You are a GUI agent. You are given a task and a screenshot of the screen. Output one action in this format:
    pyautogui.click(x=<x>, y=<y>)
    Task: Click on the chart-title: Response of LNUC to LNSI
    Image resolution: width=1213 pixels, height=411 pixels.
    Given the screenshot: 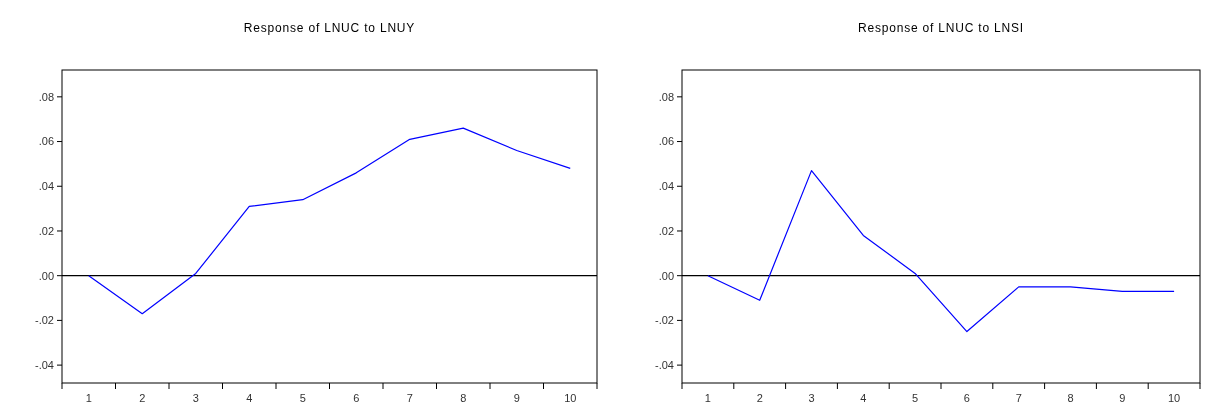 What is the action you would take?
    pyautogui.click(x=941, y=28)
    